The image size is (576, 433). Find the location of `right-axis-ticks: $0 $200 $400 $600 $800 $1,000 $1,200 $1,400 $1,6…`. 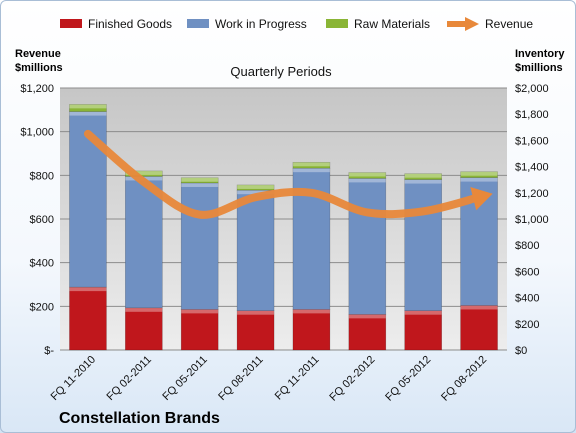

right-axis-ticks: $0 $200 $400 $600 $800 $1,000 $1,200 $1,400 $1,6… is located at coordinates (532, 220).